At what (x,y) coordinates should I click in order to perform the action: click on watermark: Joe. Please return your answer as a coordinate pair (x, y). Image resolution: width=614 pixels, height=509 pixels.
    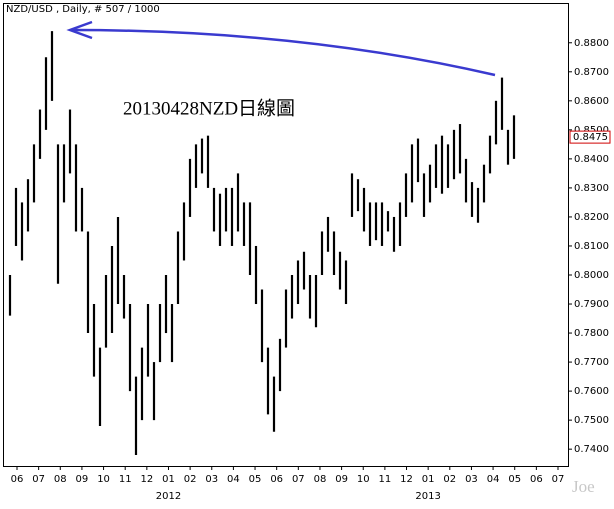
    Looking at the image, I should click on (583, 486).